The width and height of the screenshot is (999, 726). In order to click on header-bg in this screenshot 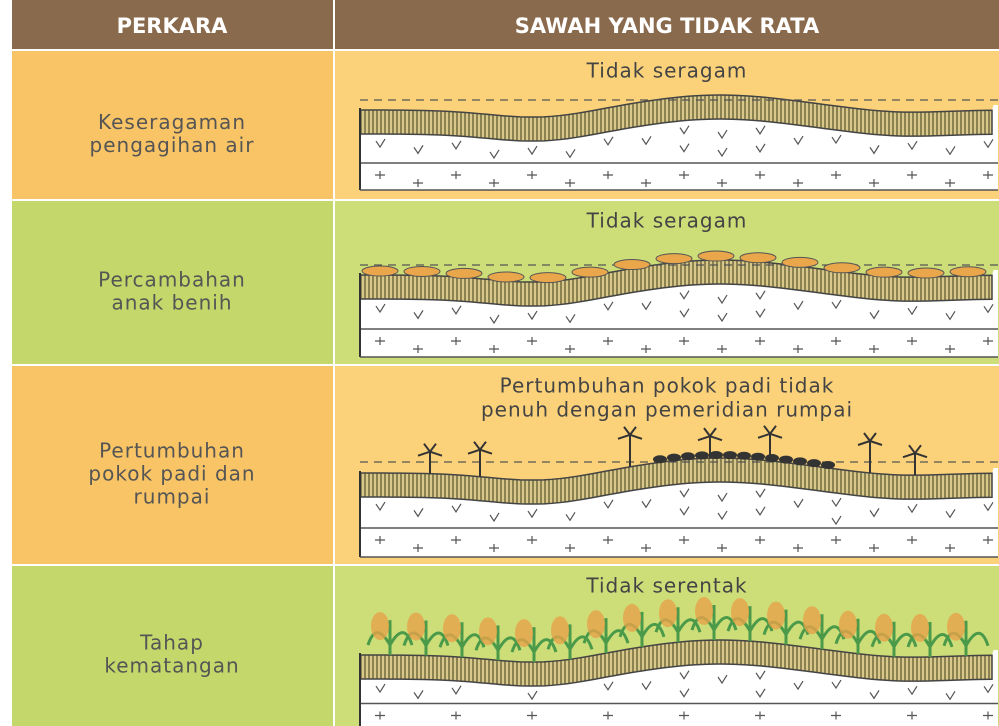, I will do `click(505, 25)`.